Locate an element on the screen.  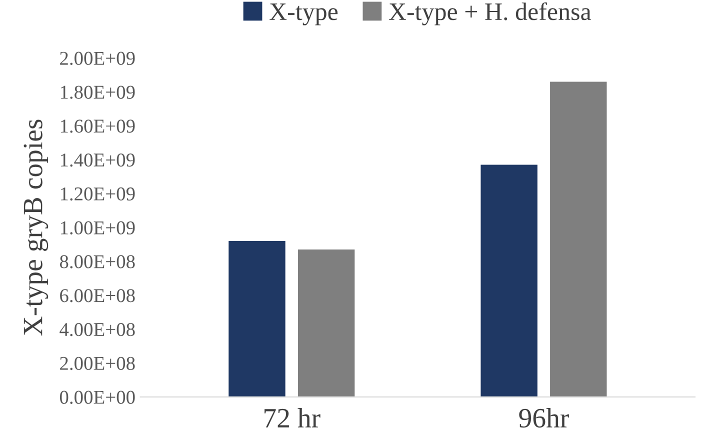
y-tick-label: 1.20E+09 is located at coordinates (97, 194).